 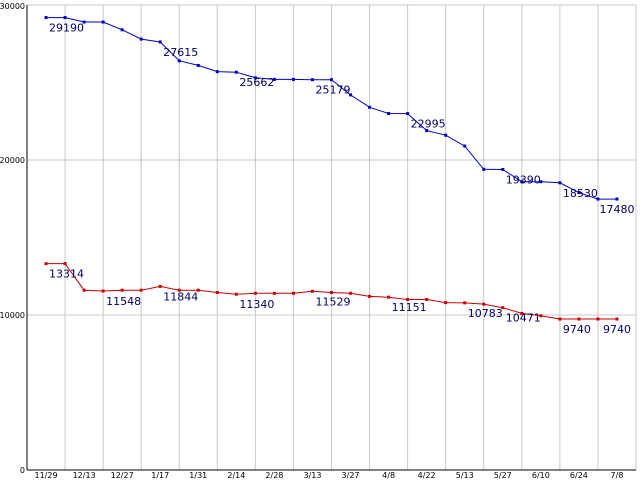 What do you see at coordinates (22, 470) in the screenshot?
I see `y-tick-label: 0` at bounding box center [22, 470].